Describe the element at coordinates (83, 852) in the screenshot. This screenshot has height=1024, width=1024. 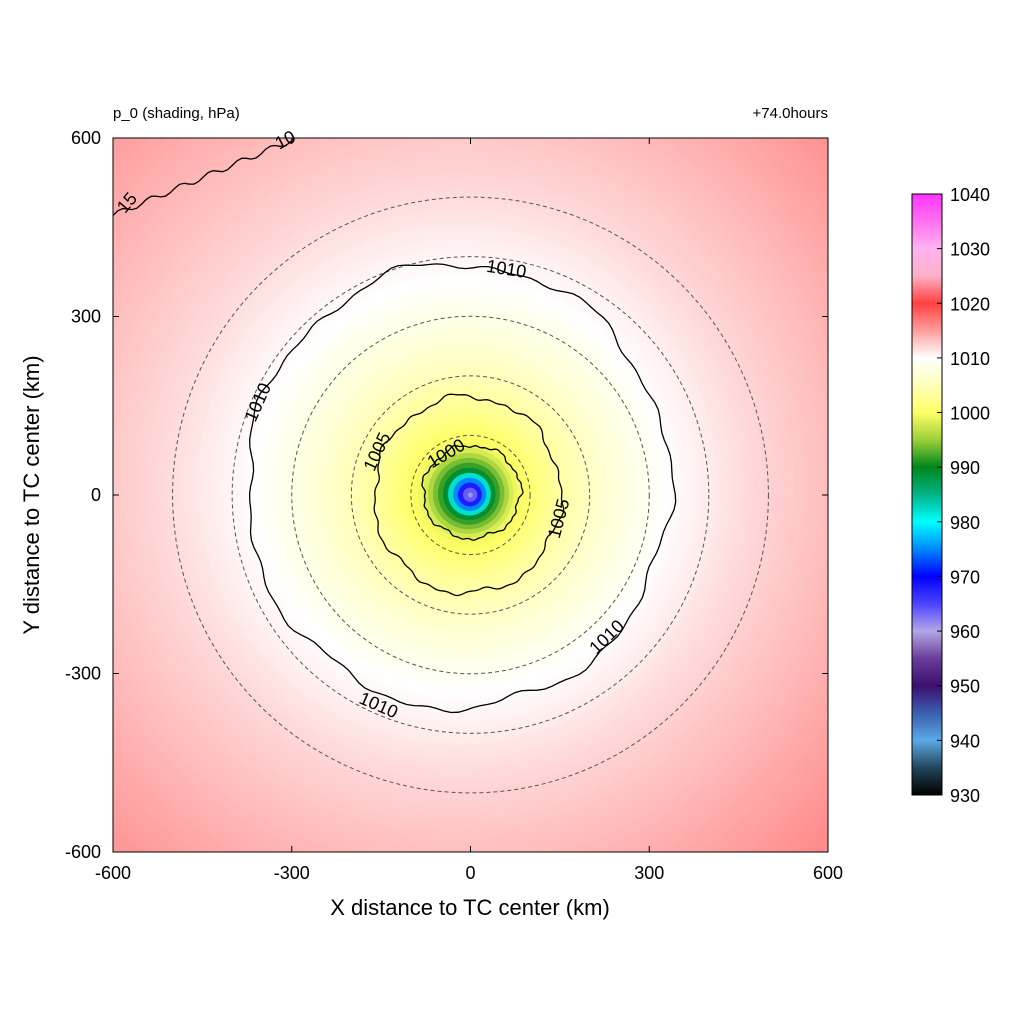
I see `y-tick-label: -600` at that location.